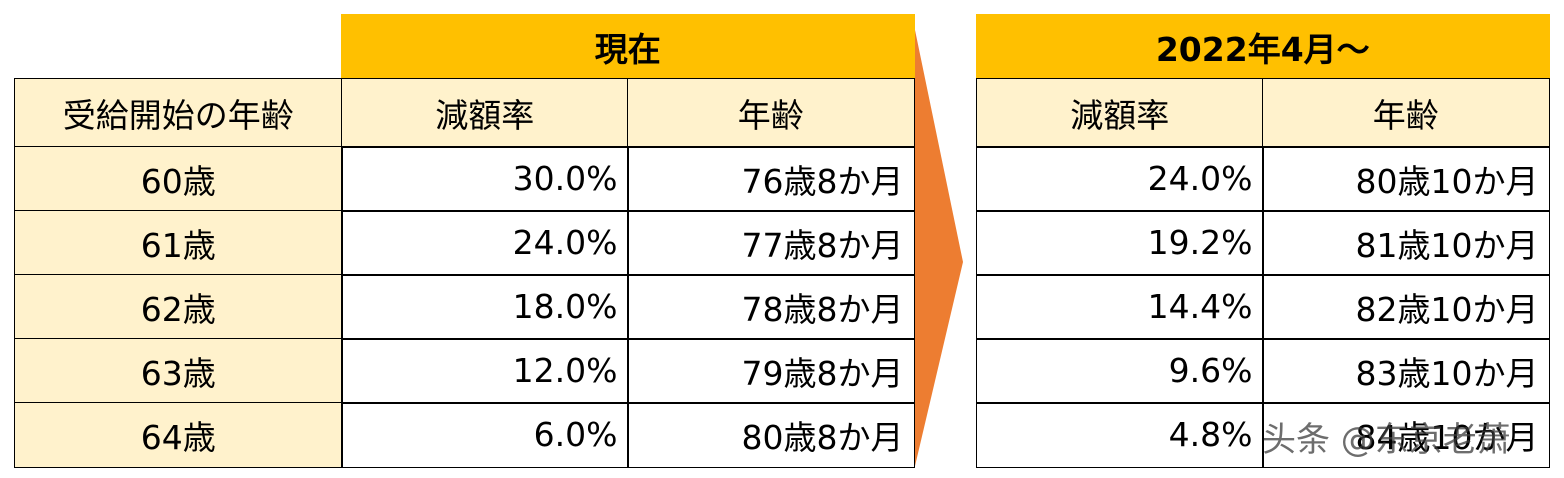 This screenshot has height=478, width=1564. I want to click on table-cell: 80歳8か月, so click(771, 435).